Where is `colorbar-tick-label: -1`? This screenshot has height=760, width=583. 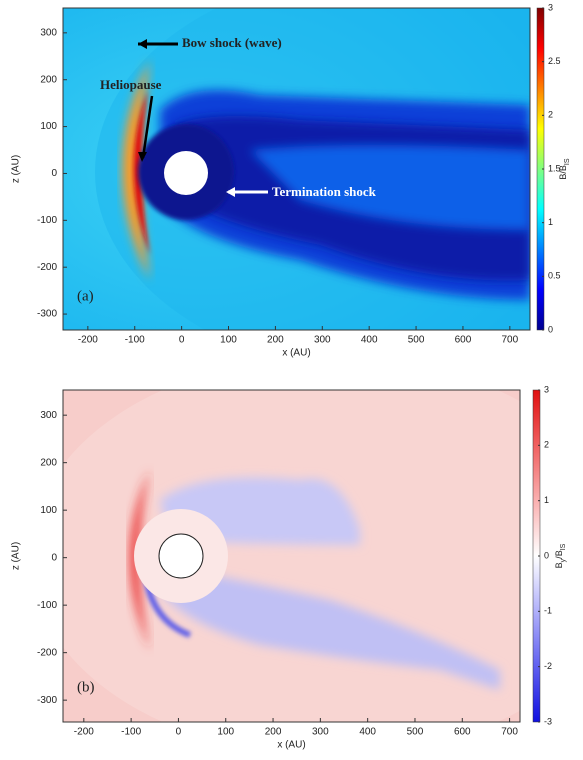 colorbar-tick-label: -1 is located at coordinates (548, 611).